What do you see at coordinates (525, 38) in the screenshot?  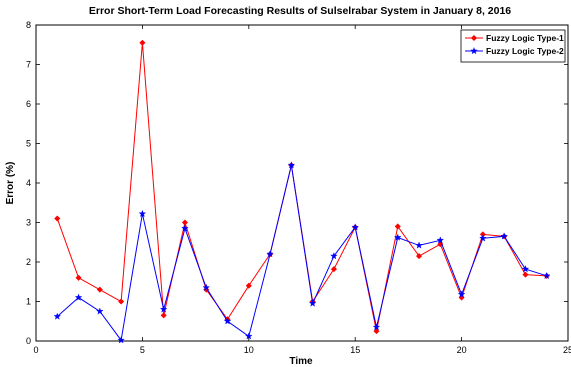 I see `legend-label: Fuzzy Logic Type-1` at bounding box center [525, 38].